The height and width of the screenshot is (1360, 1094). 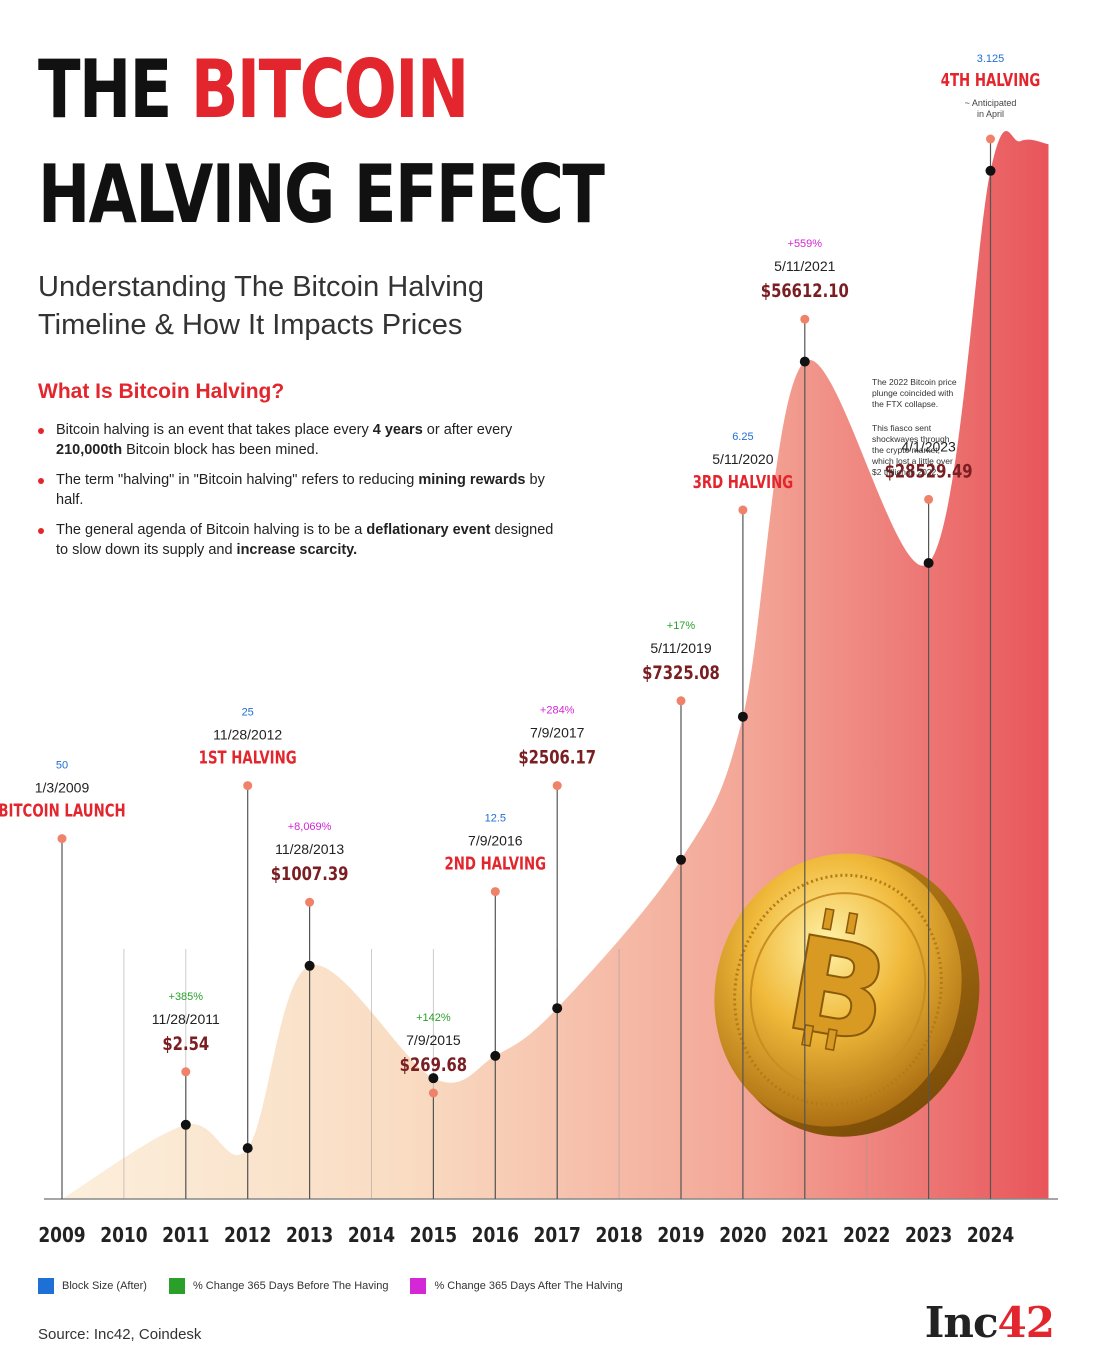 I want to click on annotation-text: 4/1/2023, so click(x=928, y=446).